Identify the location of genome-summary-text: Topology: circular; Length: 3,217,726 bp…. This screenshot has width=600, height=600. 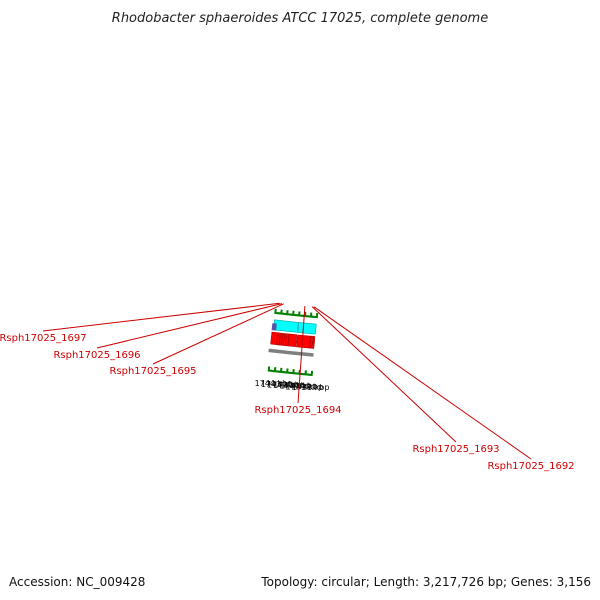
(425, 582).